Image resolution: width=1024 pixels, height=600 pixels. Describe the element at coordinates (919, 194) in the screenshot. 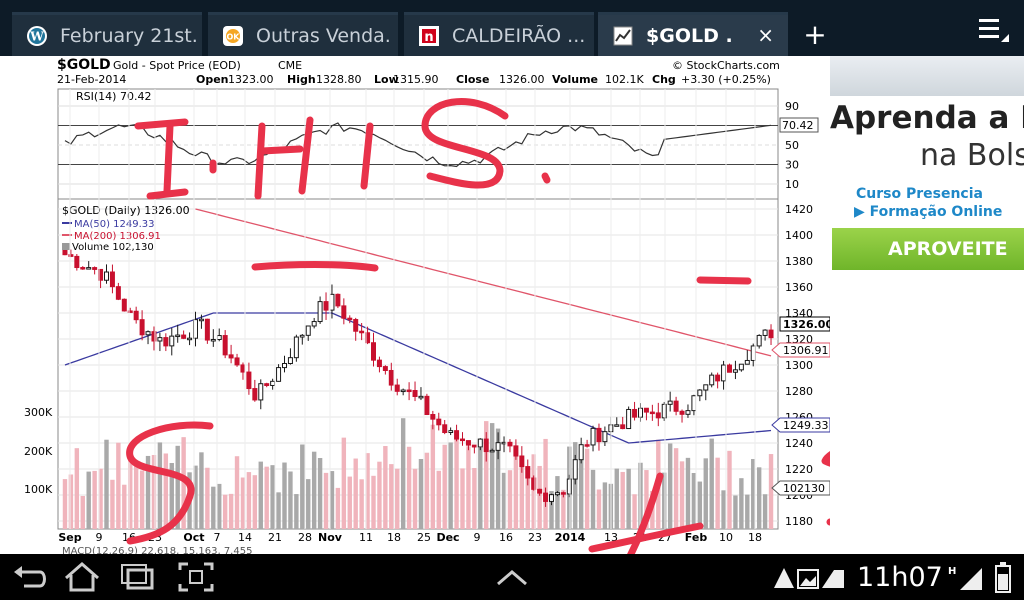

I see `ad-link-curso: Curso Presencia` at that location.